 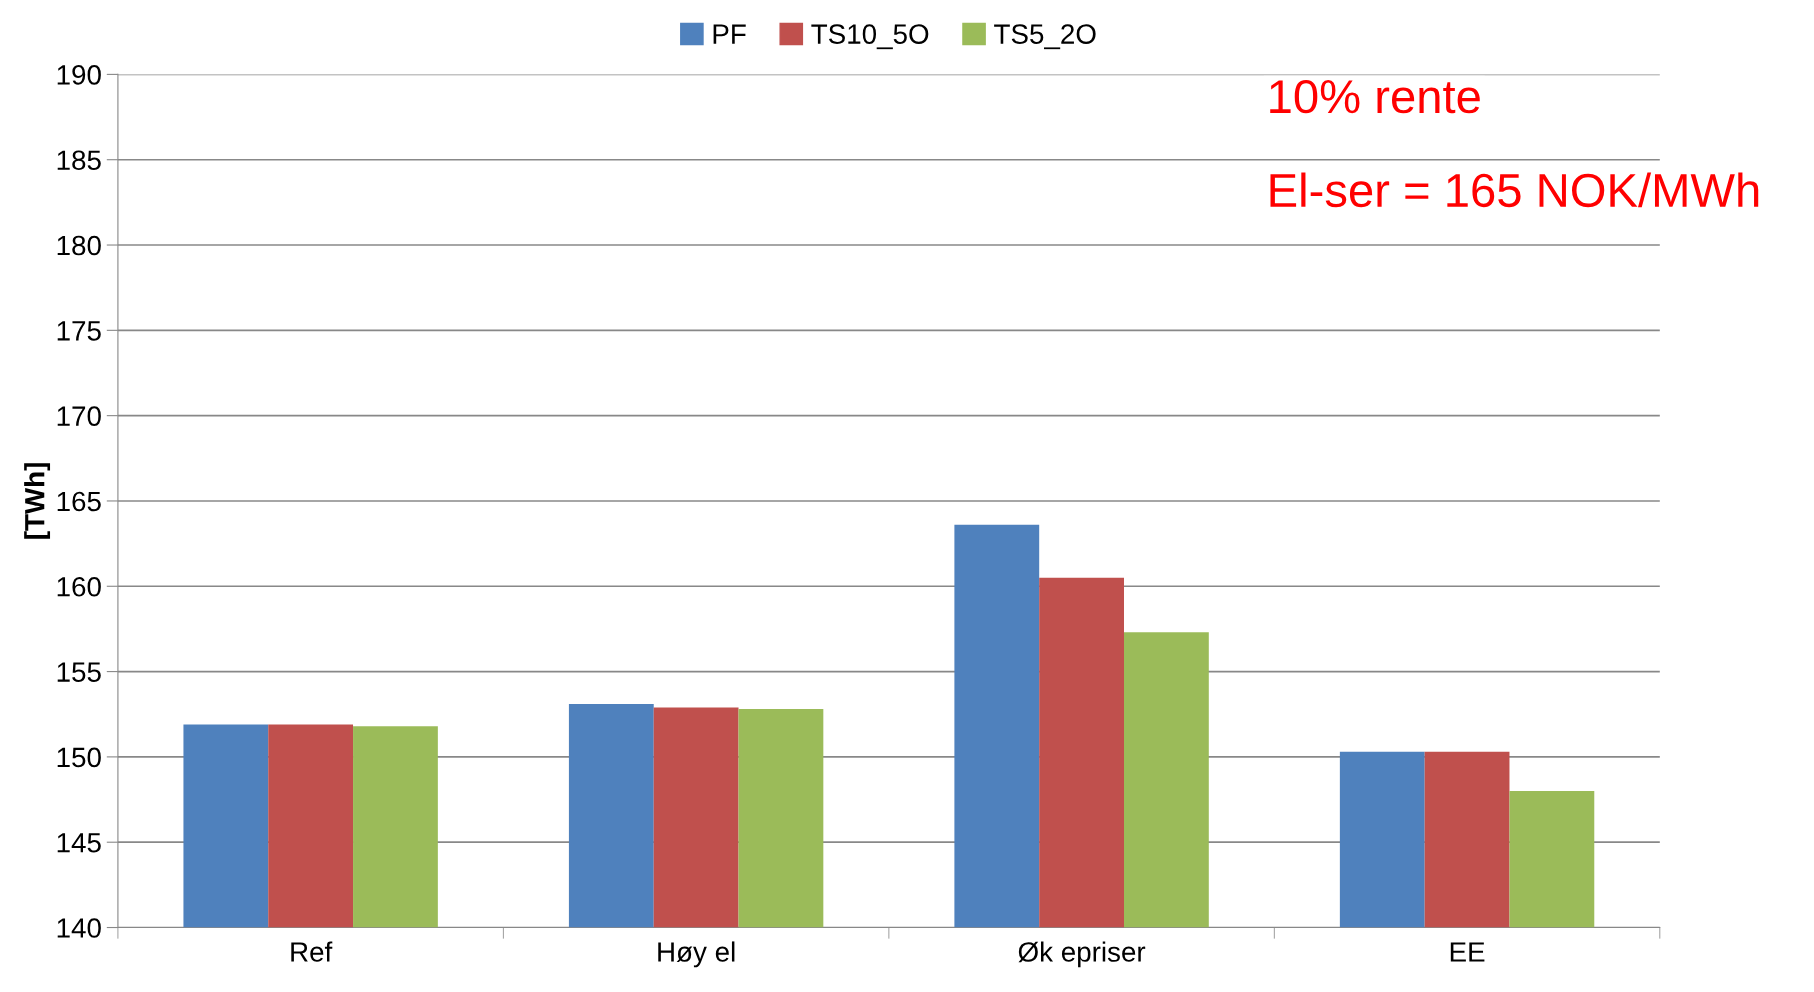 What do you see at coordinates (1375, 96) in the screenshot?
I see `annotation: 10% rente` at bounding box center [1375, 96].